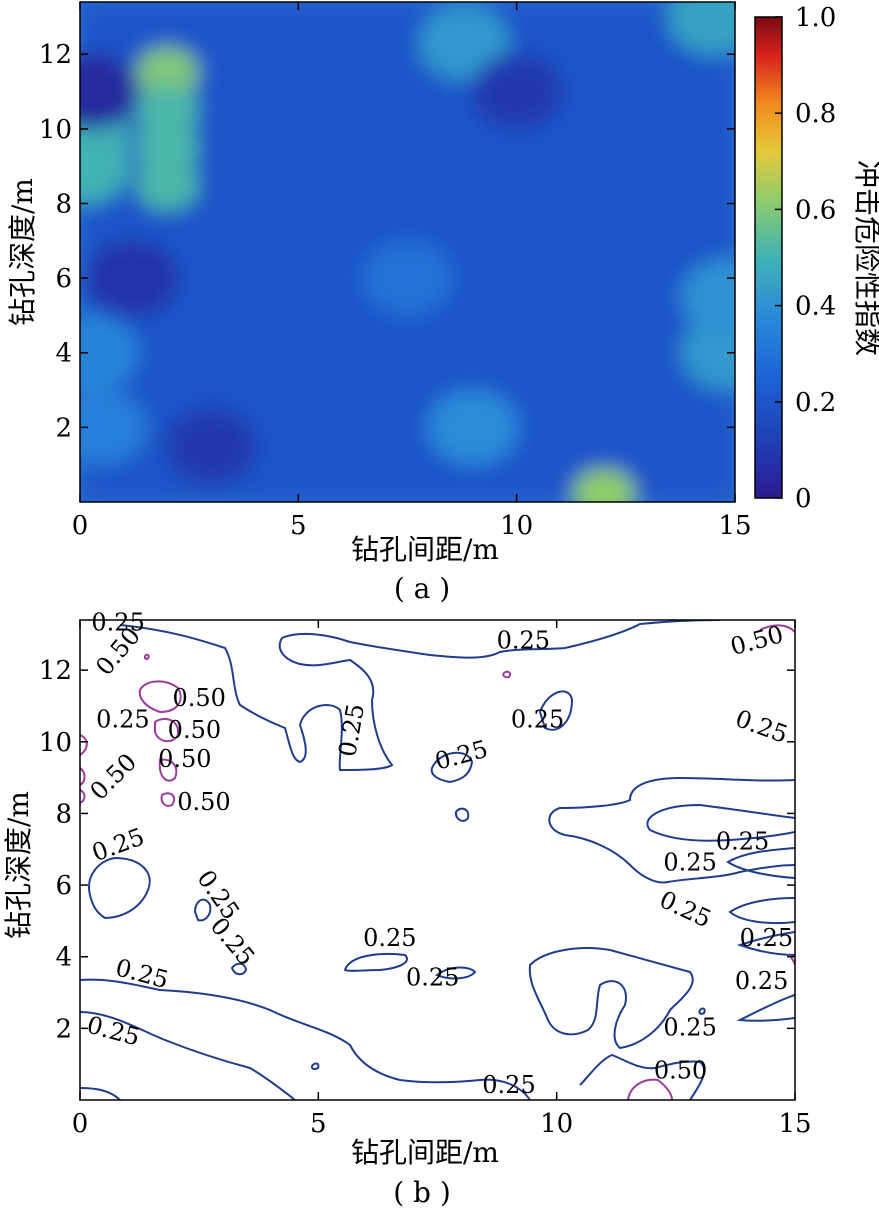 Image resolution: width=879 pixels, height=1210 pixels. I want to click on panel-b-ylabel: 钻孔深度/m, so click(18, 865).